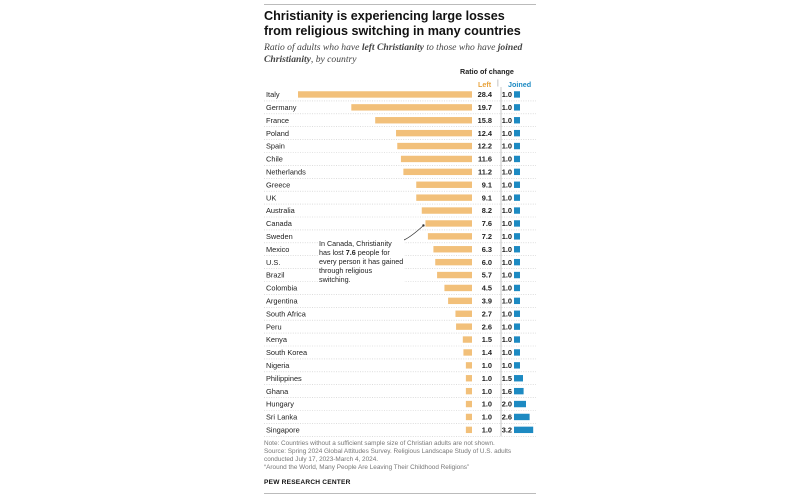 The height and width of the screenshot is (500, 800). I want to click on category-label: Poland, so click(277, 133).